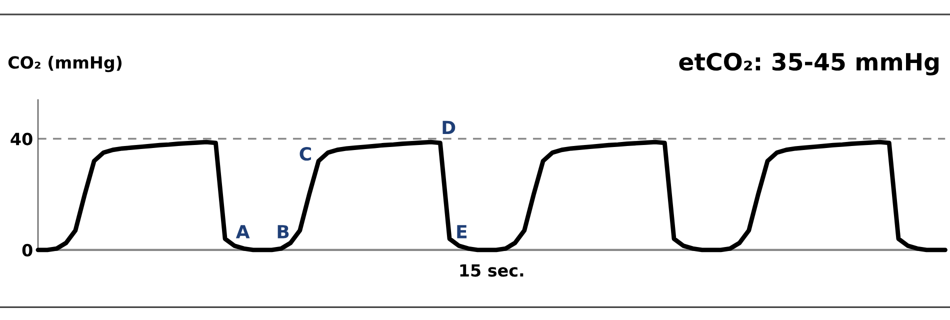 The width and height of the screenshot is (950, 320). Describe the element at coordinates (65, 64) in the screenshot. I see `y-axis-title: CO₂ (mmHg)` at that location.